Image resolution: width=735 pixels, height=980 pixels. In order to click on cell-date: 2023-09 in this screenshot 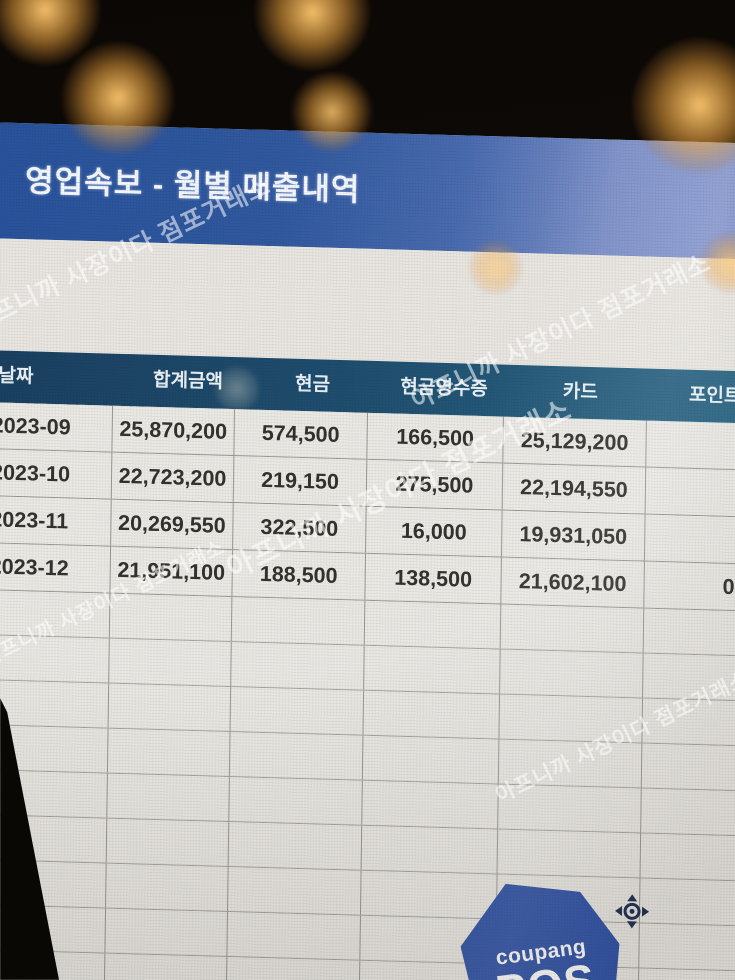, I will do `click(57, 426)`.